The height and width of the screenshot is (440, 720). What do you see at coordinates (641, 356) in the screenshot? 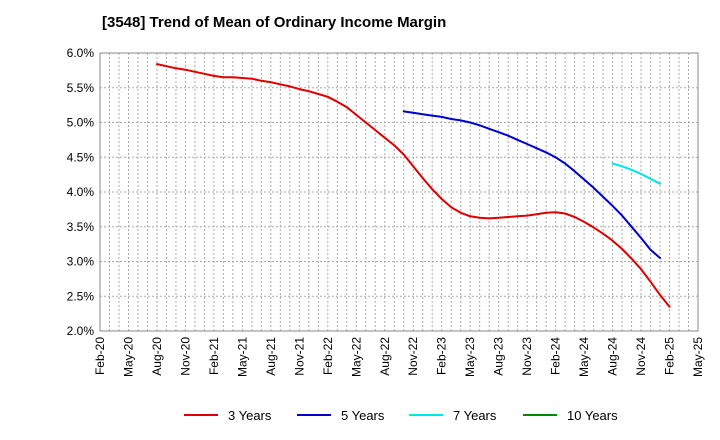
I see `x-tick-label: Nov-24` at bounding box center [641, 356].